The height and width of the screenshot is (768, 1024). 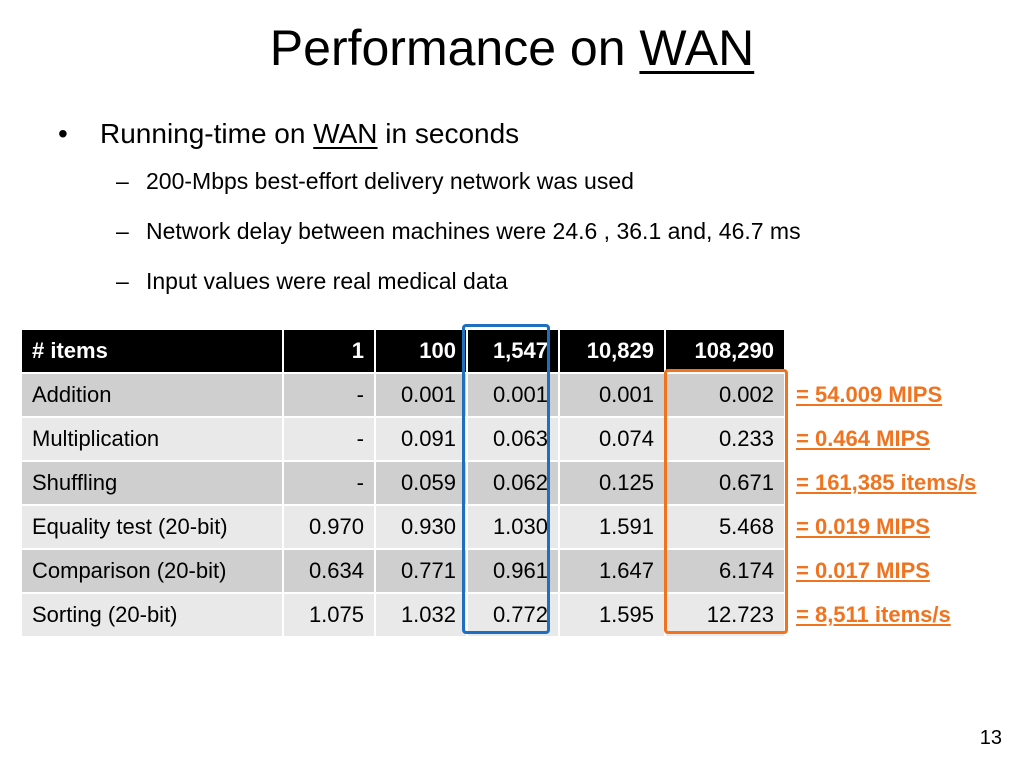 I want to click on sub-bullet-text: Input values were real medical data, so click(x=327, y=281).